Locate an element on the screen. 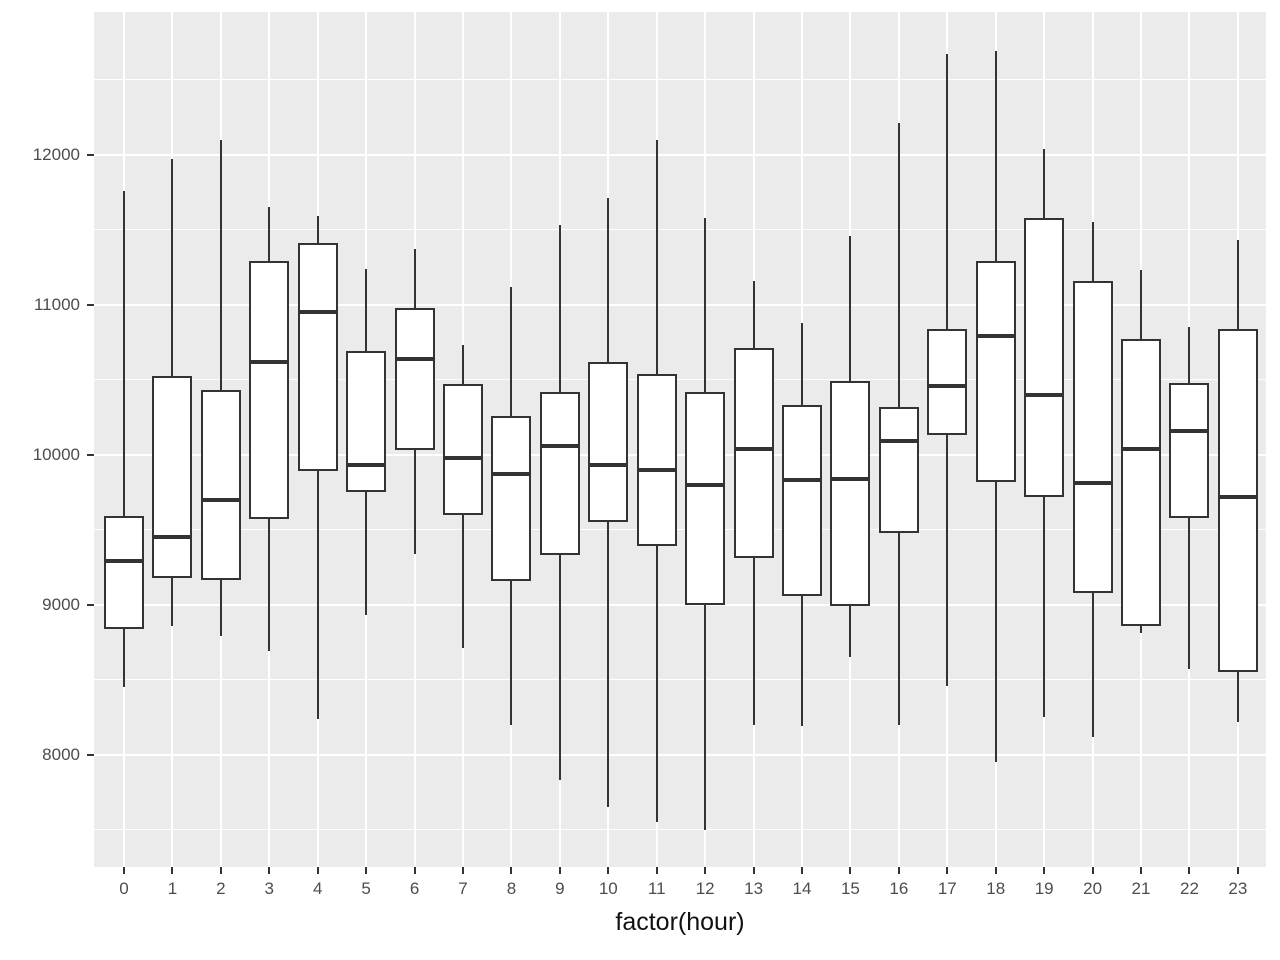 Image resolution: width=1280 pixels, height=960 pixels. x-tick-label-0: 0 is located at coordinates (124, 888).